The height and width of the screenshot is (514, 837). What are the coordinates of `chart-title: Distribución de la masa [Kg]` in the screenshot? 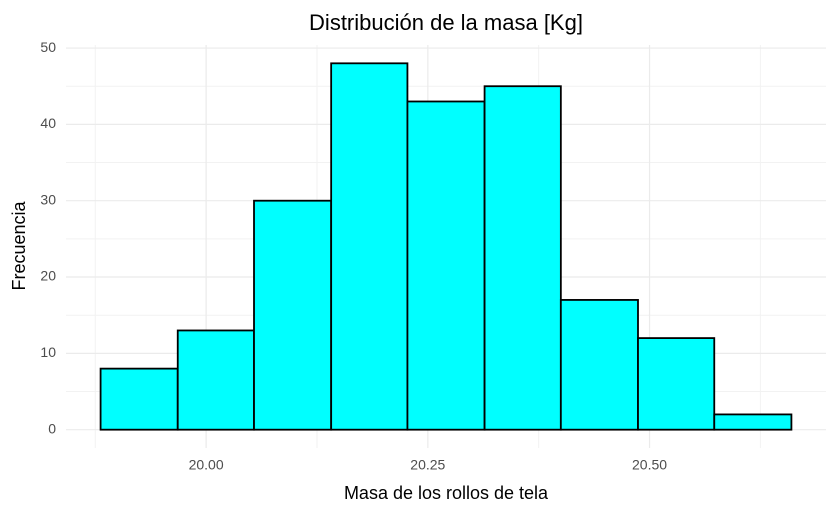 It's located at (446, 22).